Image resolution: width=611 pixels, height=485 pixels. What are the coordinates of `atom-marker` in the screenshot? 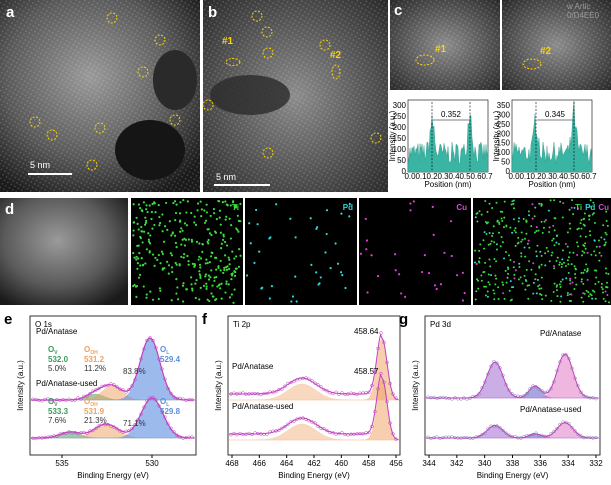 It's located at (268, 153).